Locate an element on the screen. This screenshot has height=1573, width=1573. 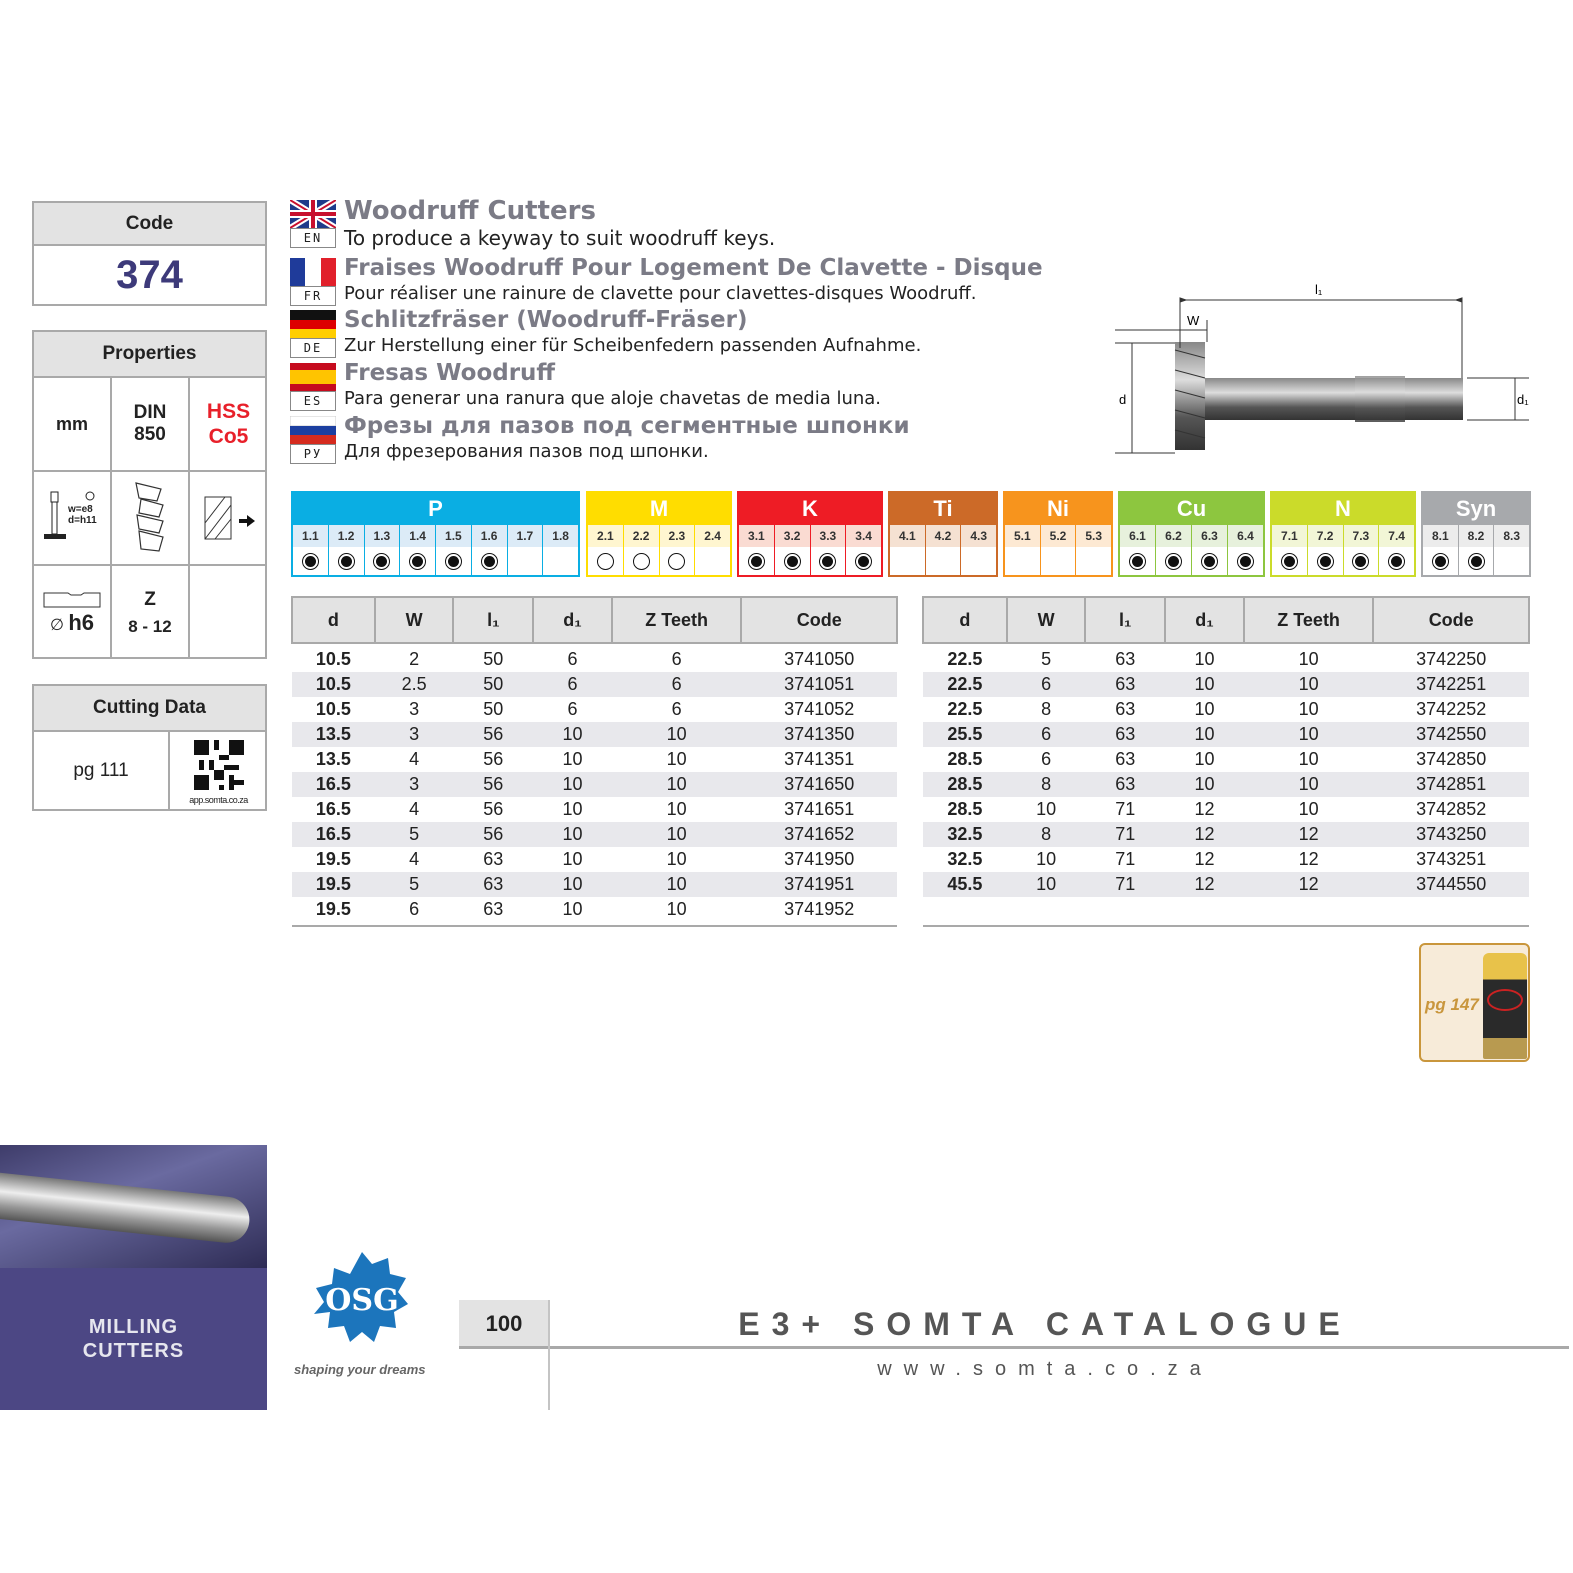
cell: 8 is located at coordinates (1046, 834).